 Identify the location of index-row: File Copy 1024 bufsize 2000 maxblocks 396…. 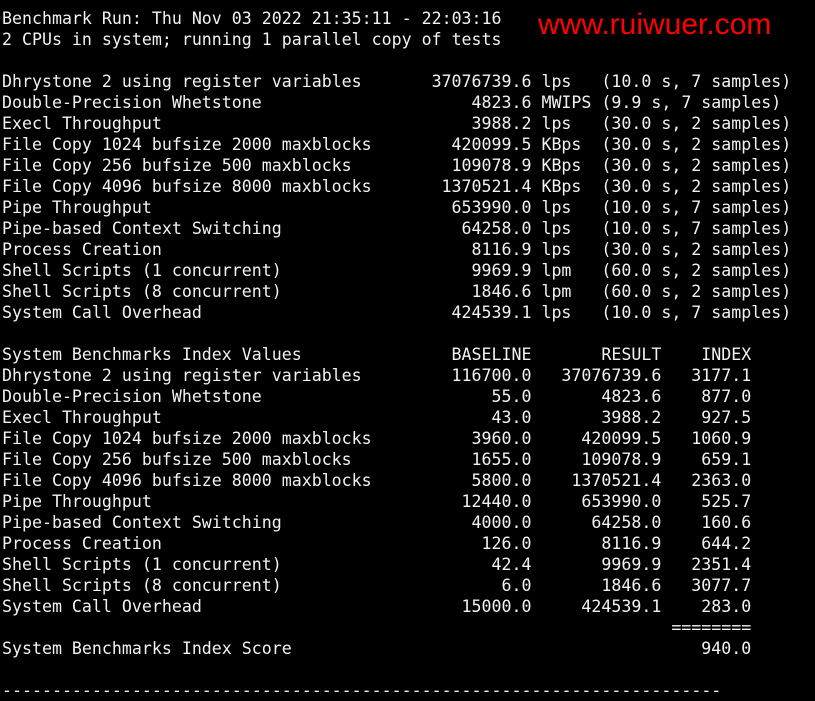
(396, 438).